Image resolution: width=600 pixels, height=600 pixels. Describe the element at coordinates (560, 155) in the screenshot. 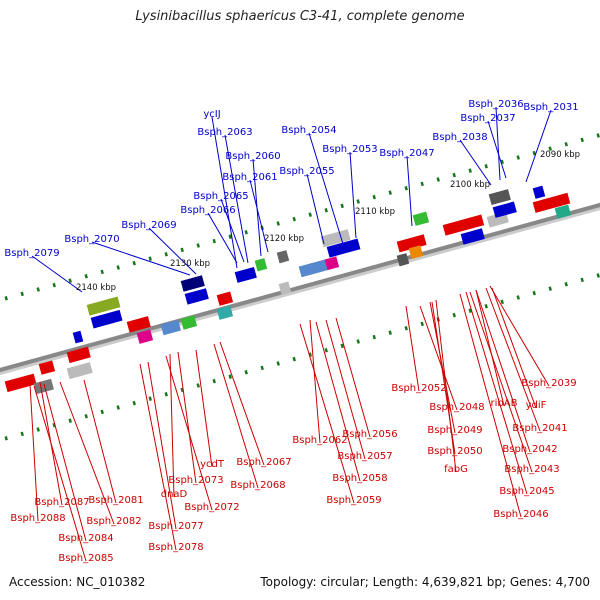

I see `ruler-label: 2090 kbp` at that location.